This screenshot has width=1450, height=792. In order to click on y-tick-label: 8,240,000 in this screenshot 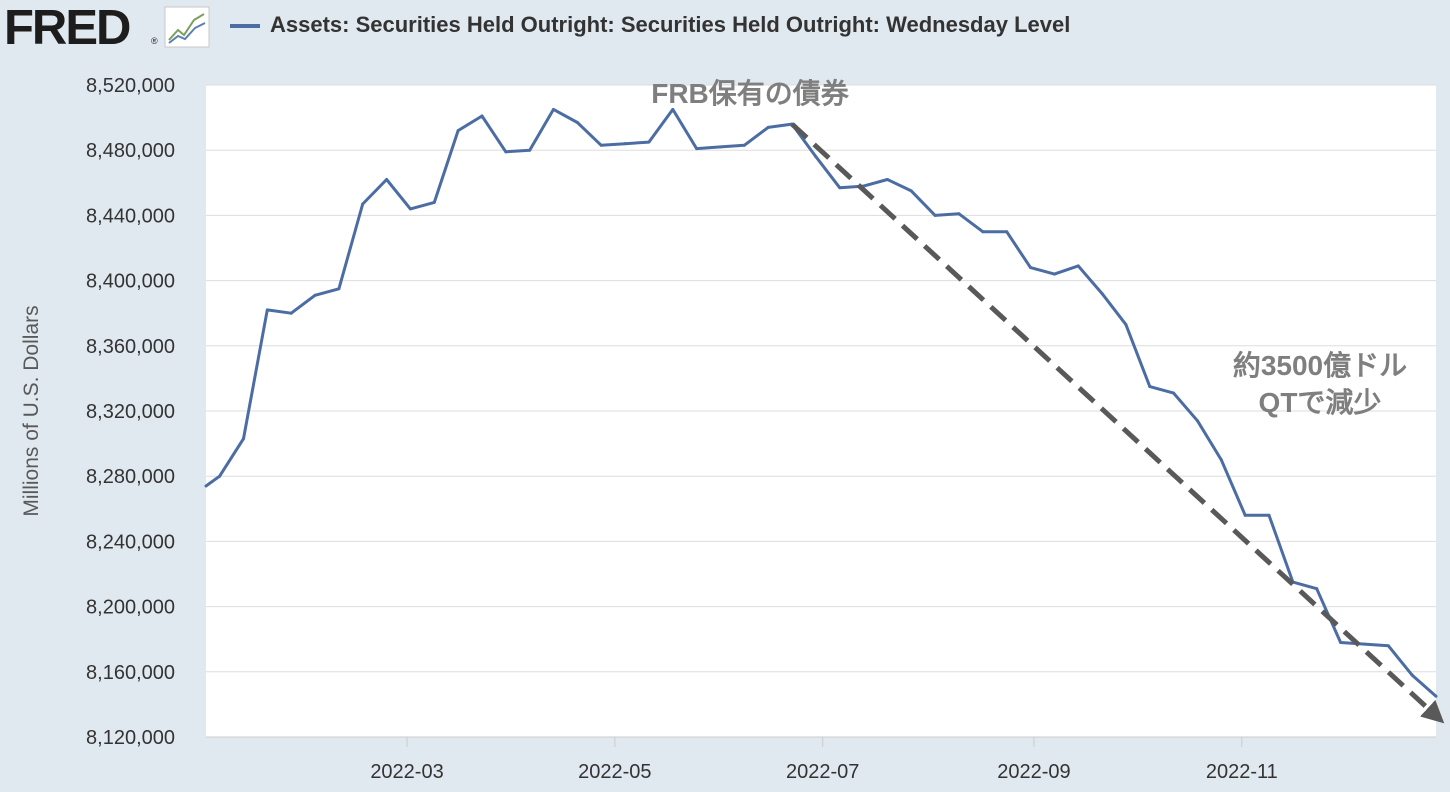, I will do `click(130, 542)`.